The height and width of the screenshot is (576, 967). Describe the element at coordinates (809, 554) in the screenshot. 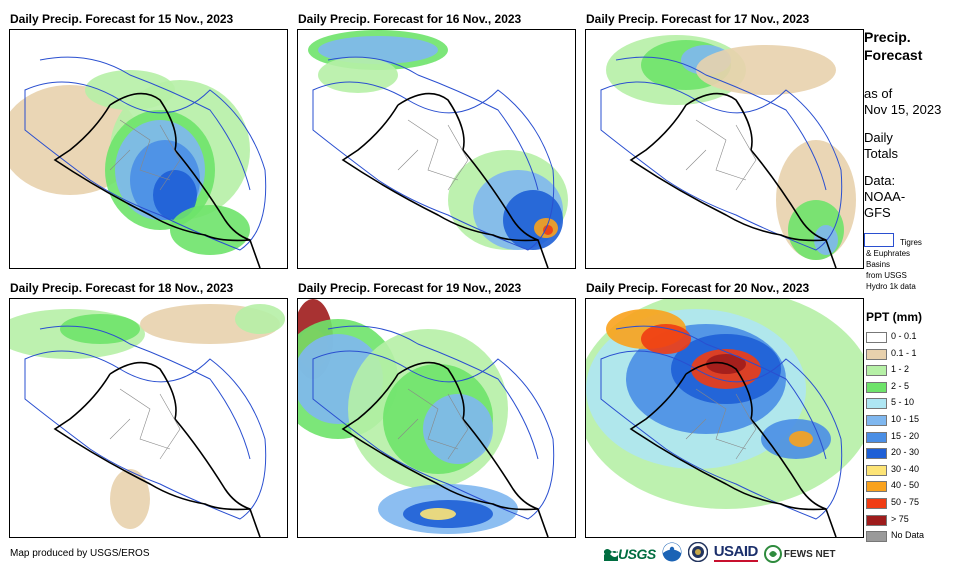

I see `fewsnet-logo-text: FEWS NET` at that location.